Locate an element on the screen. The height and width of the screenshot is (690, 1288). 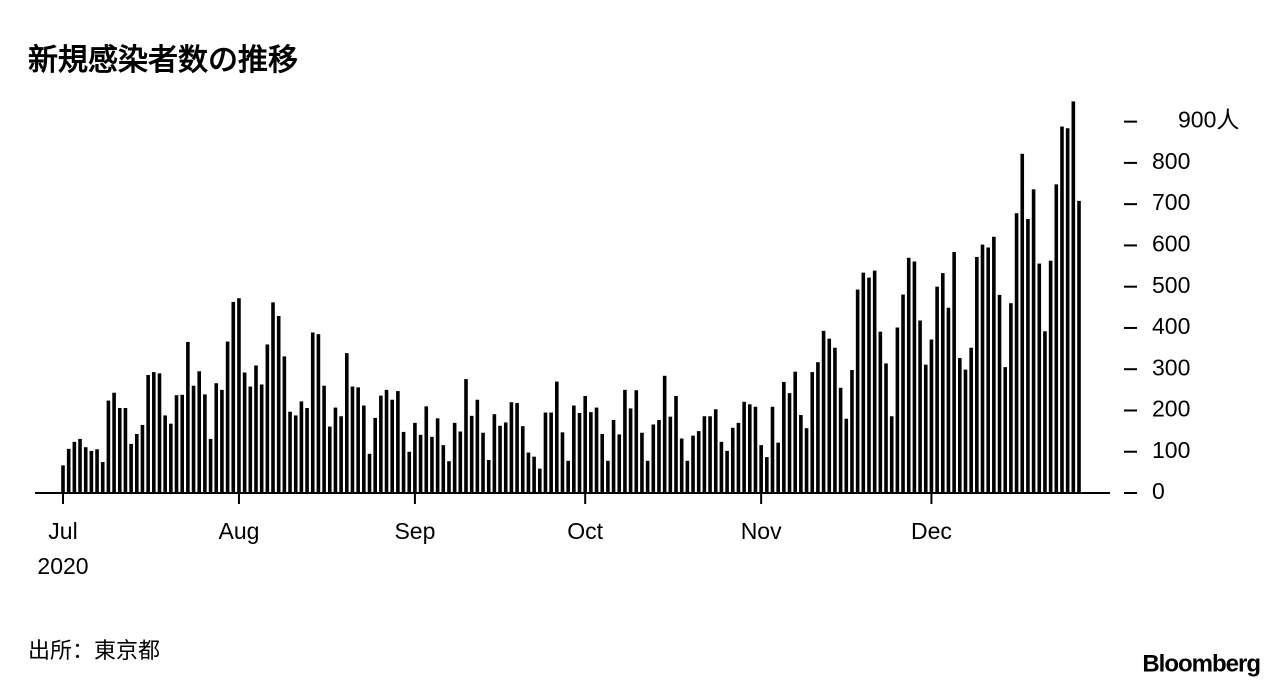
y-tick-label: 200 is located at coordinates (1171, 409).